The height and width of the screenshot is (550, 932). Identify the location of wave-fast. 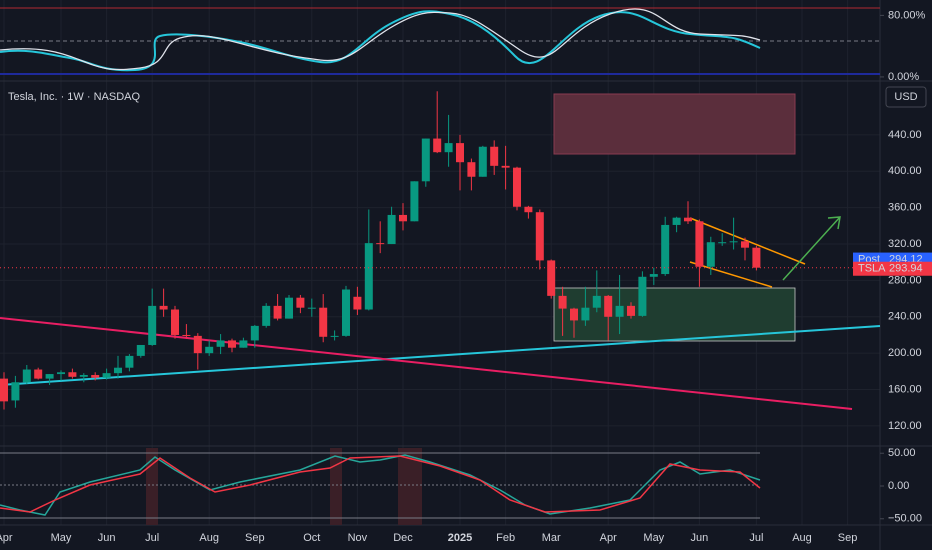
(380, 485).